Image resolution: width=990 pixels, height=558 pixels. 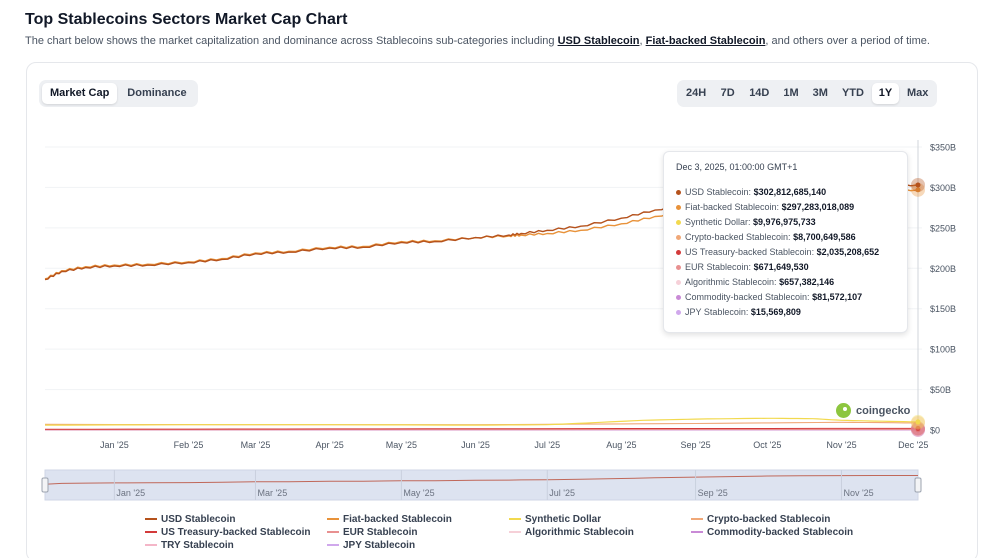 What do you see at coordinates (885, 93) in the screenshot?
I see `range-button-1y: 1Y` at bounding box center [885, 93].